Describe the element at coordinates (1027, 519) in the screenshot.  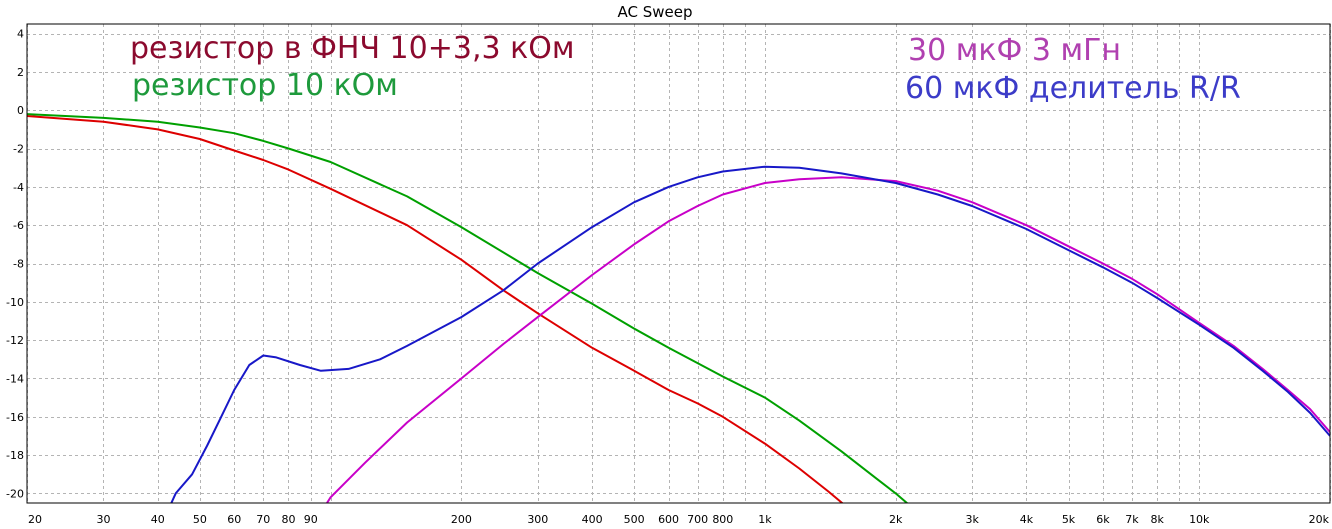
I see `x-tick-label: 4k` at that location.